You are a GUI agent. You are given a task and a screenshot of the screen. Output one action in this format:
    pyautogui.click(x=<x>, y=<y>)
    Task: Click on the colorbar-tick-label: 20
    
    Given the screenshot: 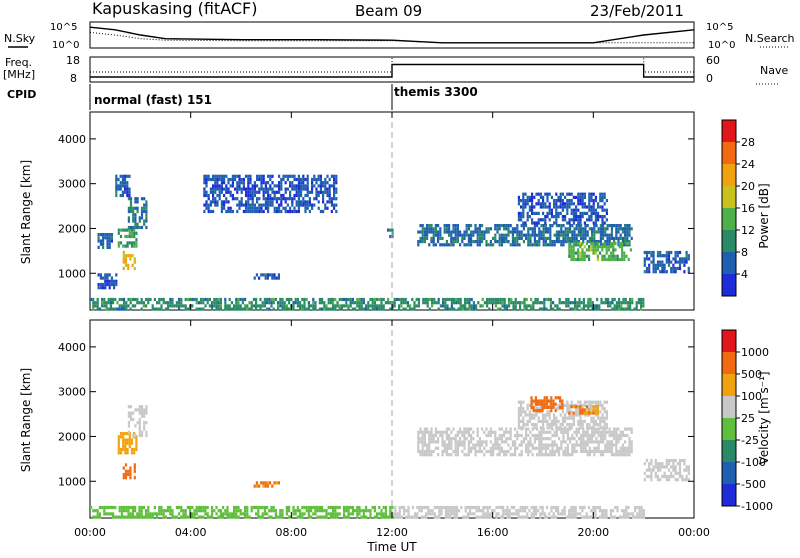 What is the action you would take?
    pyautogui.click(x=748, y=186)
    